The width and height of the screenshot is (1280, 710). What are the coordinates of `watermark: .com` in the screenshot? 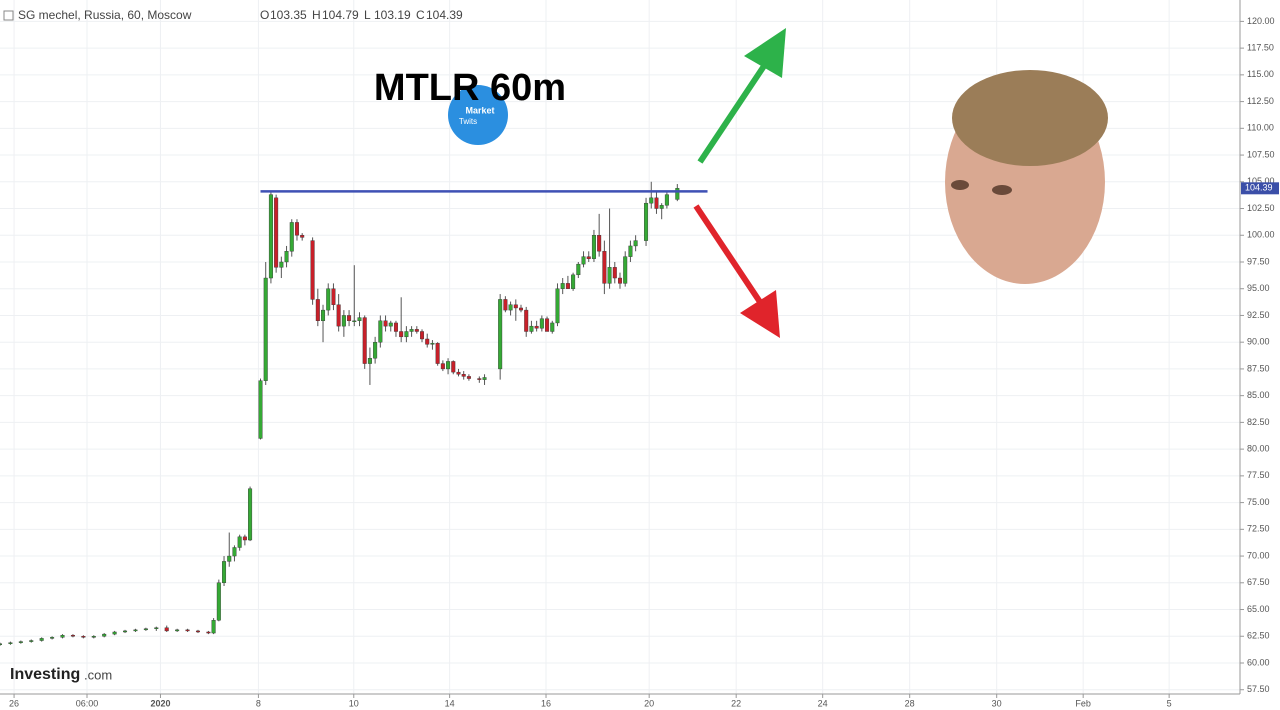 It's located at (98, 674).